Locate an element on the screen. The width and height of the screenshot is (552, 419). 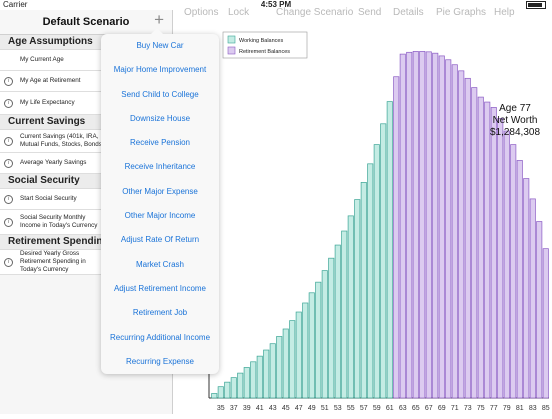
row-label: My Current Age is located at coordinates (42, 59).